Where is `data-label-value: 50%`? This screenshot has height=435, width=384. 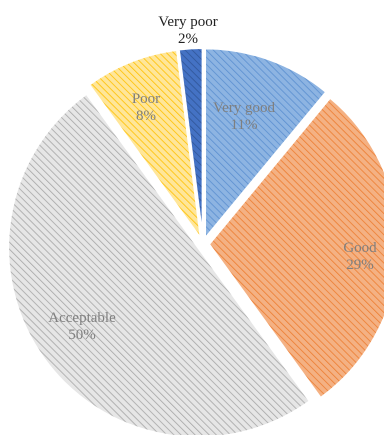
data-label-value: 50% is located at coordinates (82, 335).